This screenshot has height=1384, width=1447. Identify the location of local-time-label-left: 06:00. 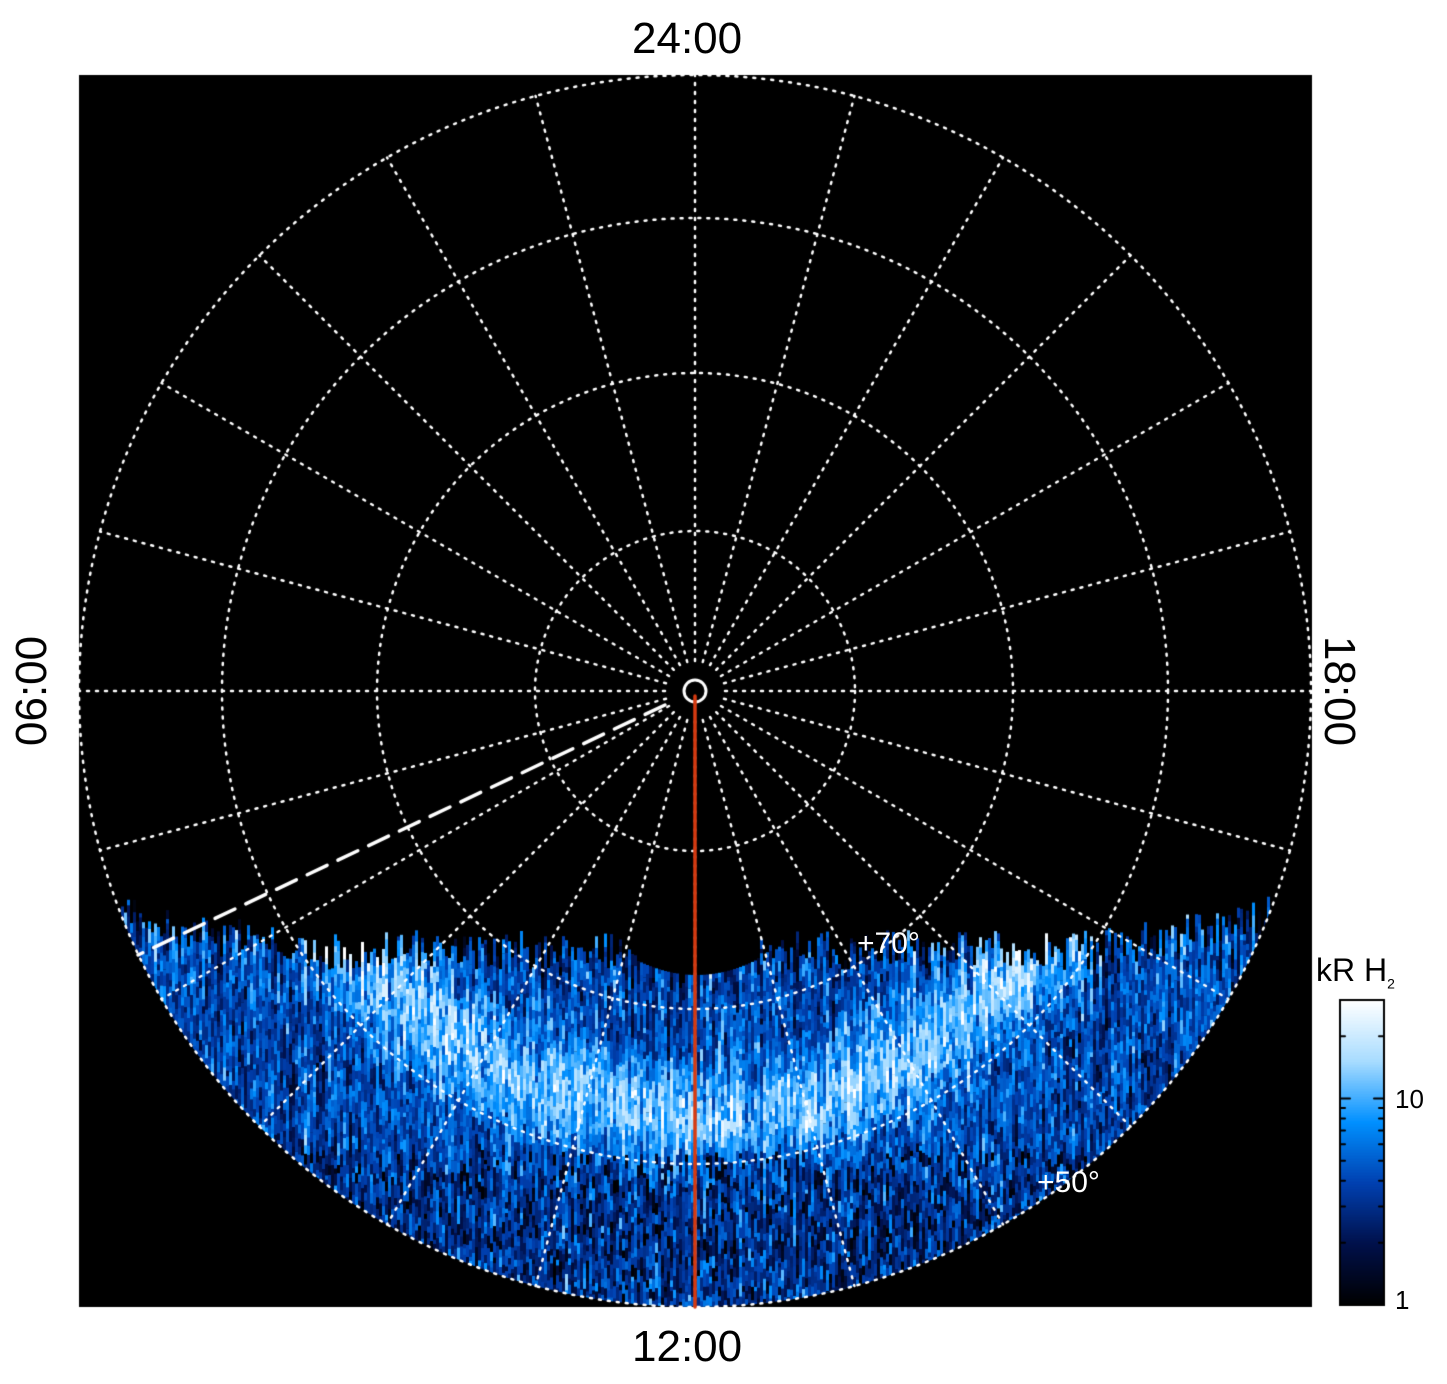
(32, 691).